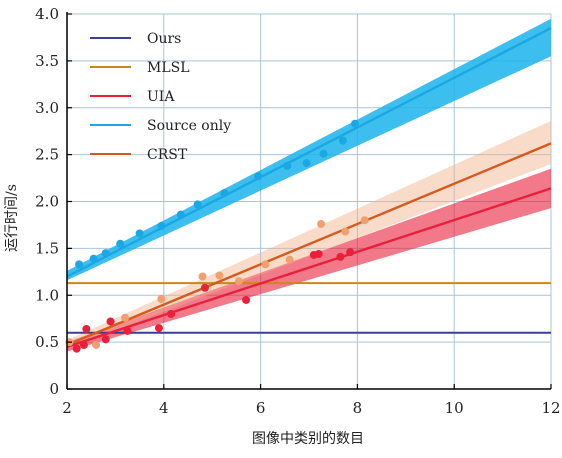 This screenshot has width=562, height=458. I want to click on y-tick-label: 2.0, so click(47, 202).